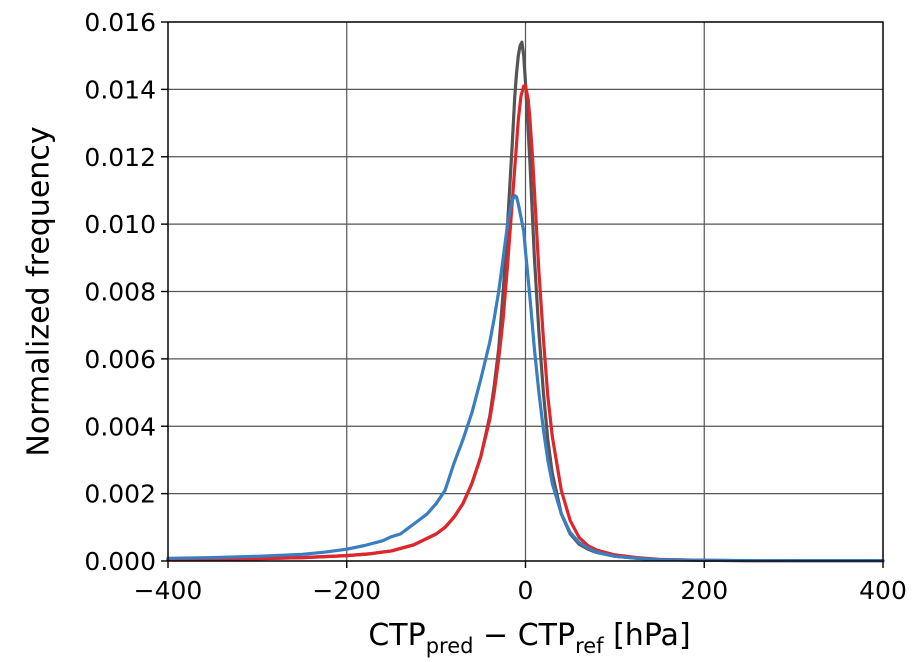  I want to click on x-label-main: CTP, so click(396, 635).